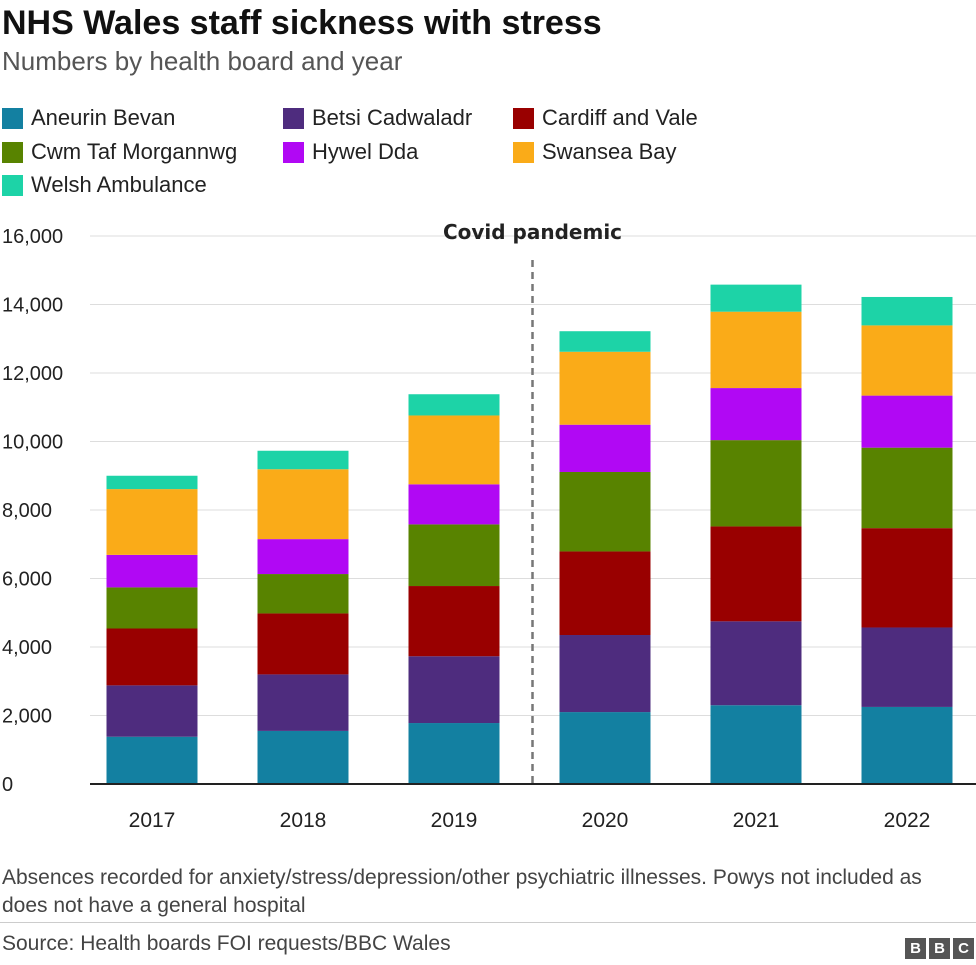  What do you see at coordinates (32, 237) in the screenshot?
I see `y-tick-label: 16,000` at bounding box center [32, 237].